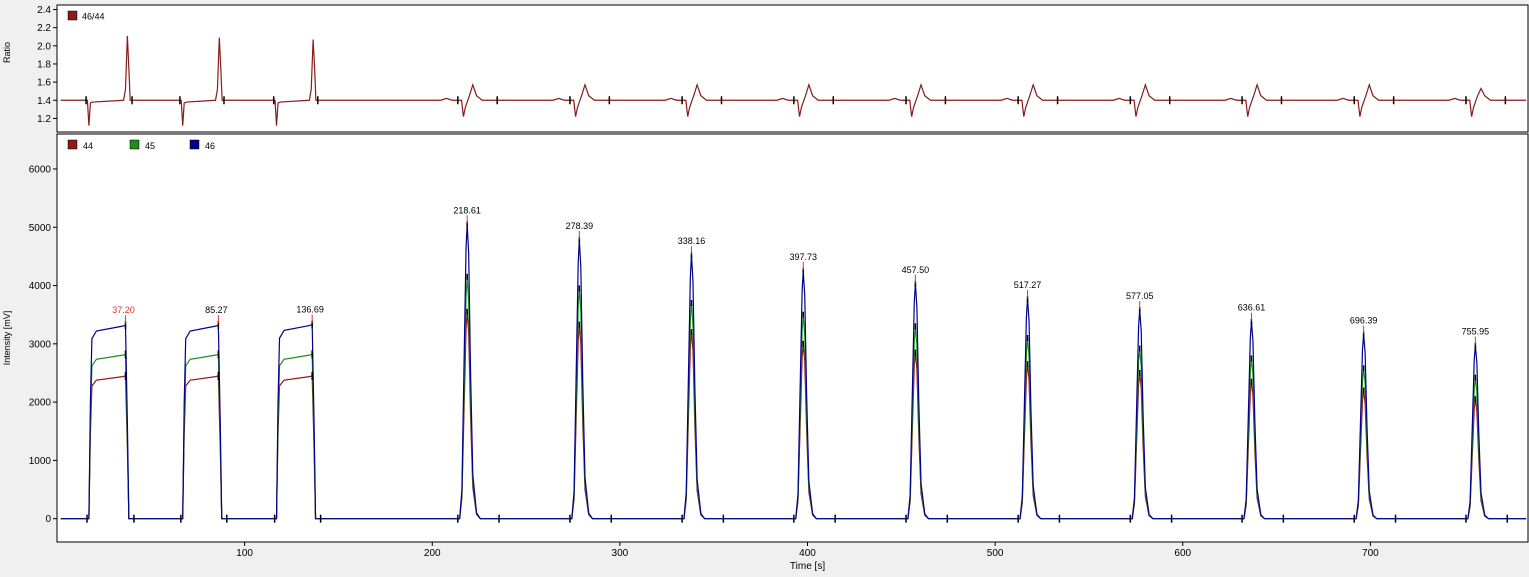 This screenshot has width=1529, height=577. I want to click on ratio-y-tick-label: 1.6, so click(44, 83).